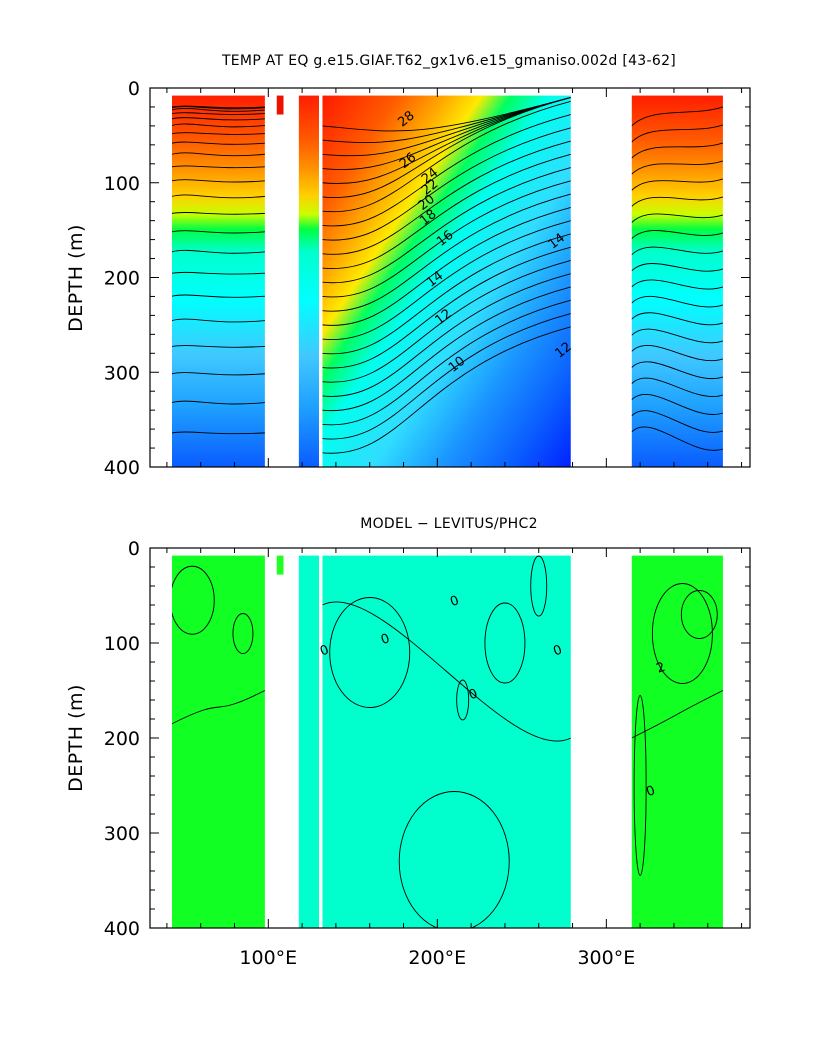 This screenshot has width=818, height=1055. I want to click on x-tick-label: 100°E, so click(268, 958).